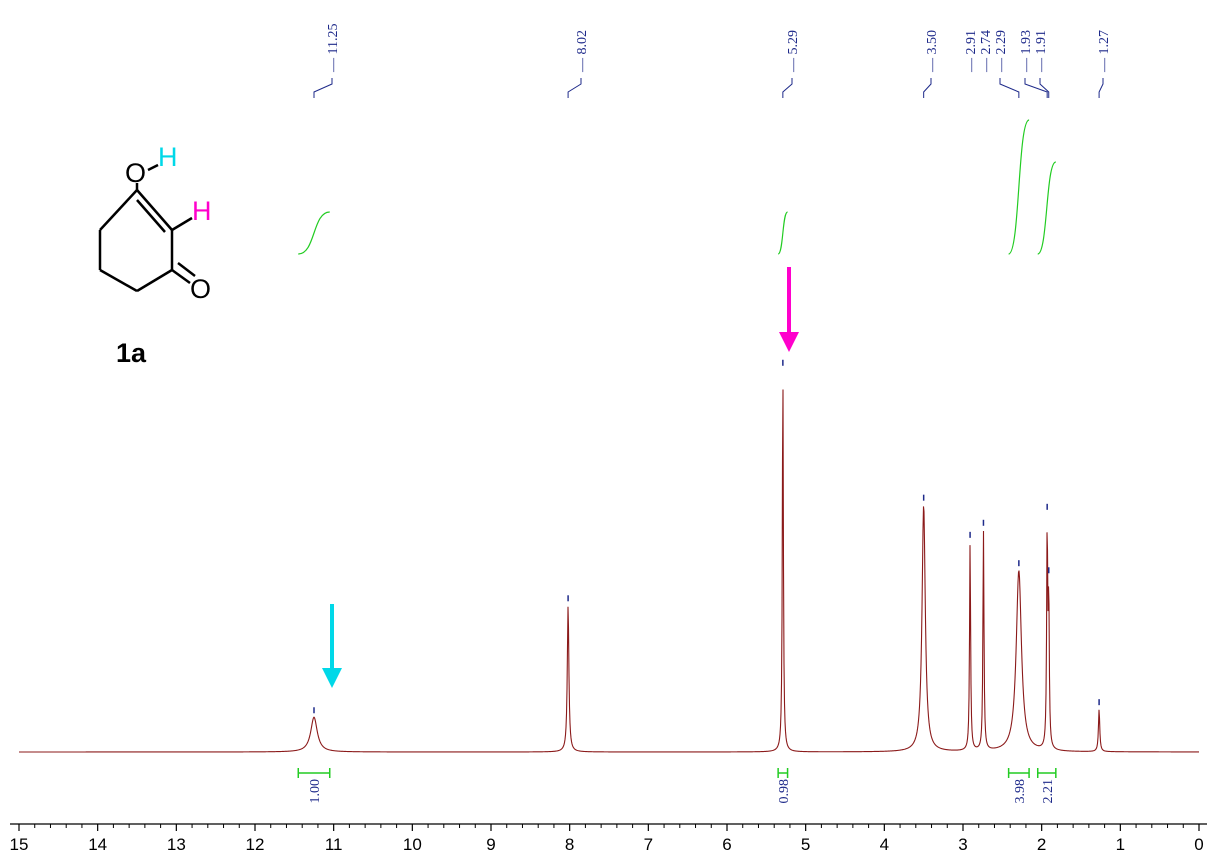 This screenshot has height=858, width=1207. I want to click on x-tick-label: 15, so click(19, 844).